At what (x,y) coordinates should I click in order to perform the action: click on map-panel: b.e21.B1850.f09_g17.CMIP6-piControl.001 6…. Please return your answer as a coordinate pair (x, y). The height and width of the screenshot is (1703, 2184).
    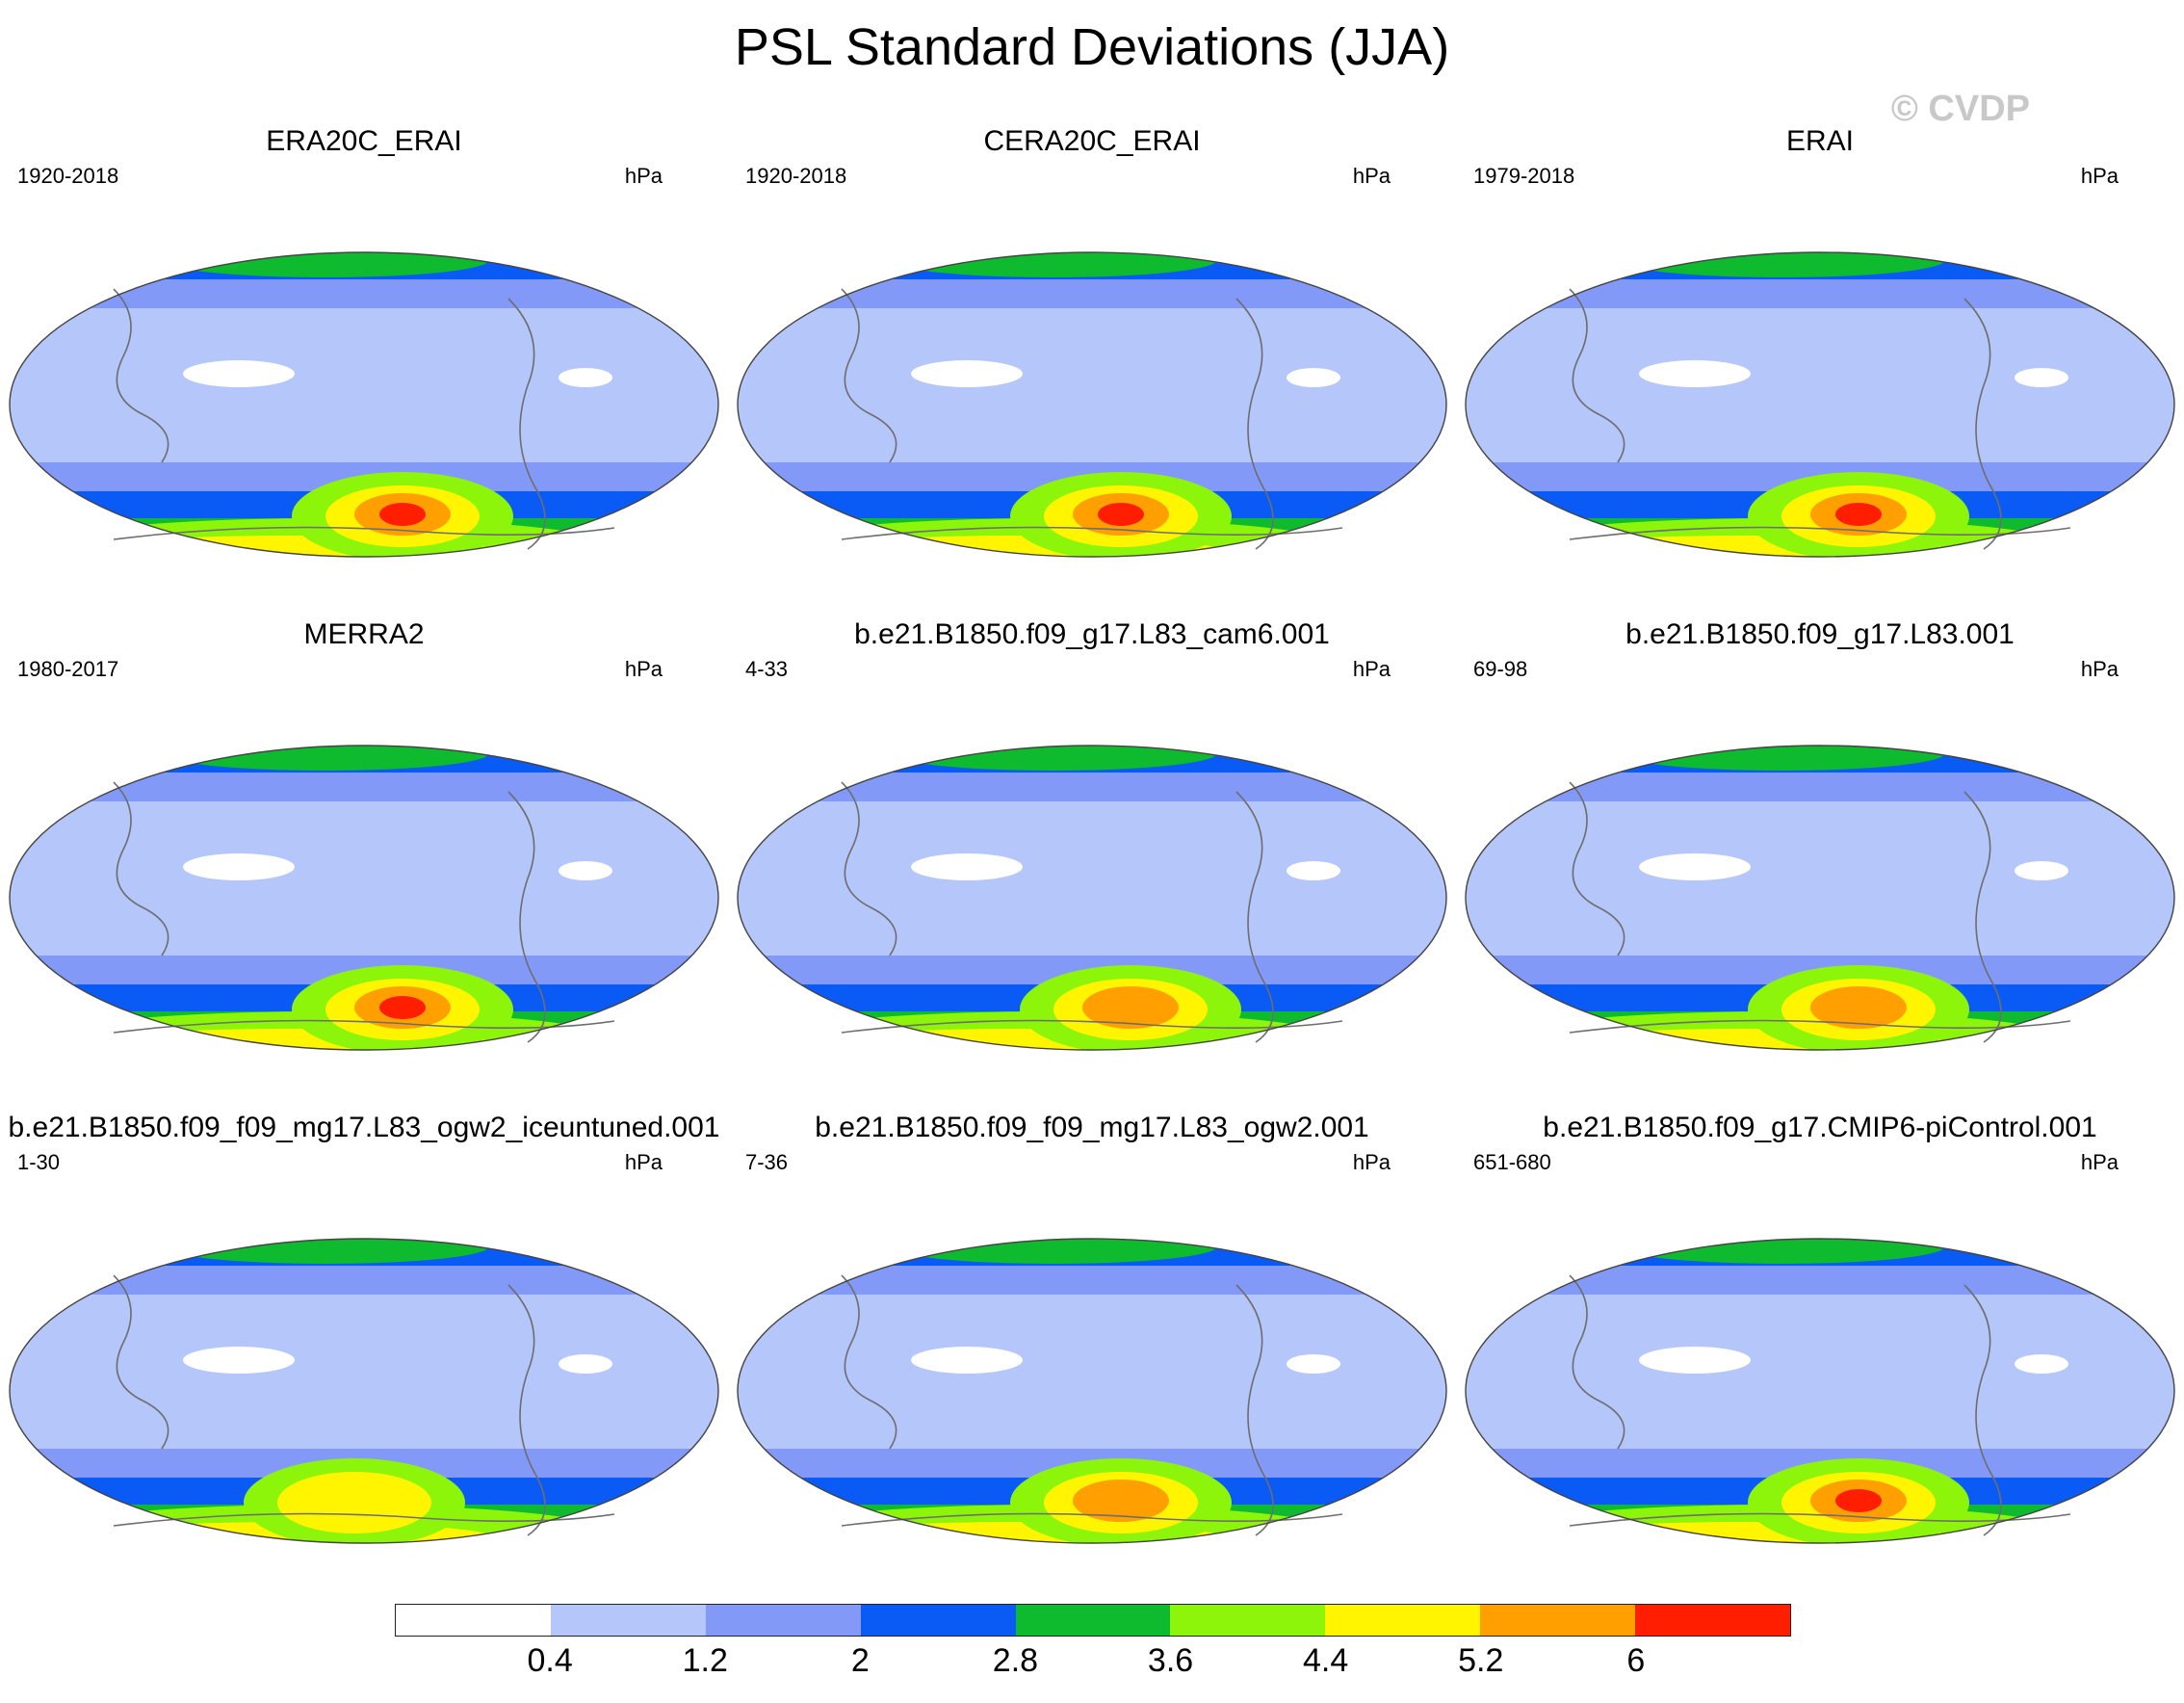
    Looking at the image, I should click on (1820, 1352).